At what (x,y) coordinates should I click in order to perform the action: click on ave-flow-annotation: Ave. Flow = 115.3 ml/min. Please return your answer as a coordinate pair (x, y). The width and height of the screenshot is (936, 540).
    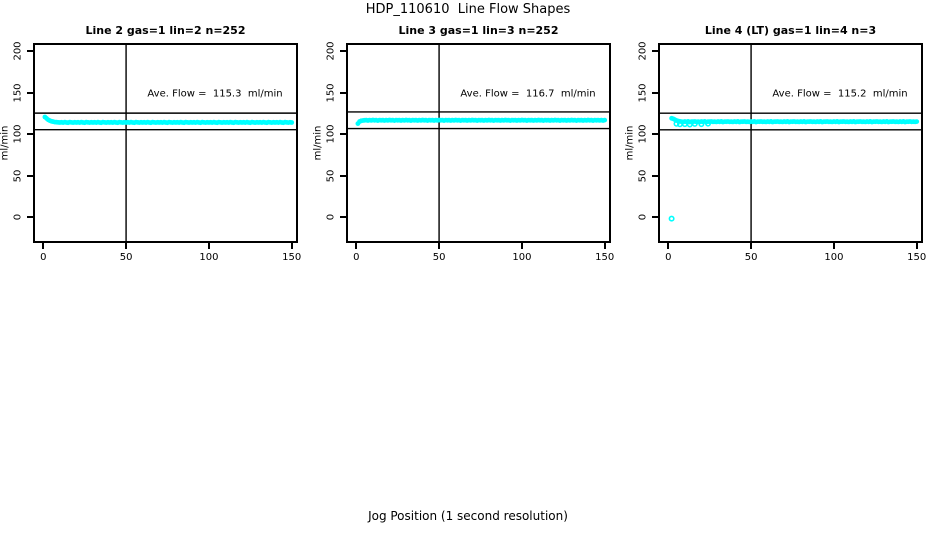
    Looking at the image, I should click on (215, 94).